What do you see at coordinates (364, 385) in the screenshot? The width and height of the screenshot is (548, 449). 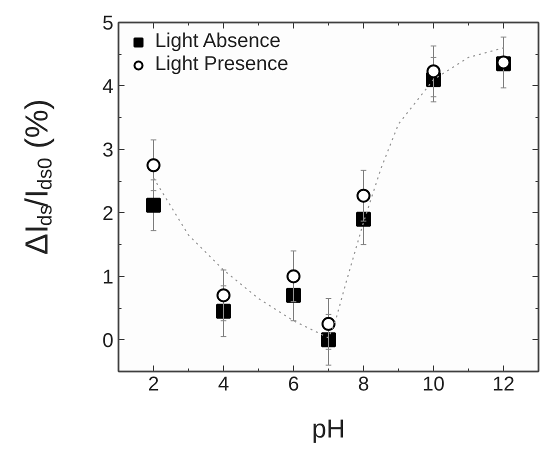 I see `x-tick-label: 8` at bounding box center [364, 385].